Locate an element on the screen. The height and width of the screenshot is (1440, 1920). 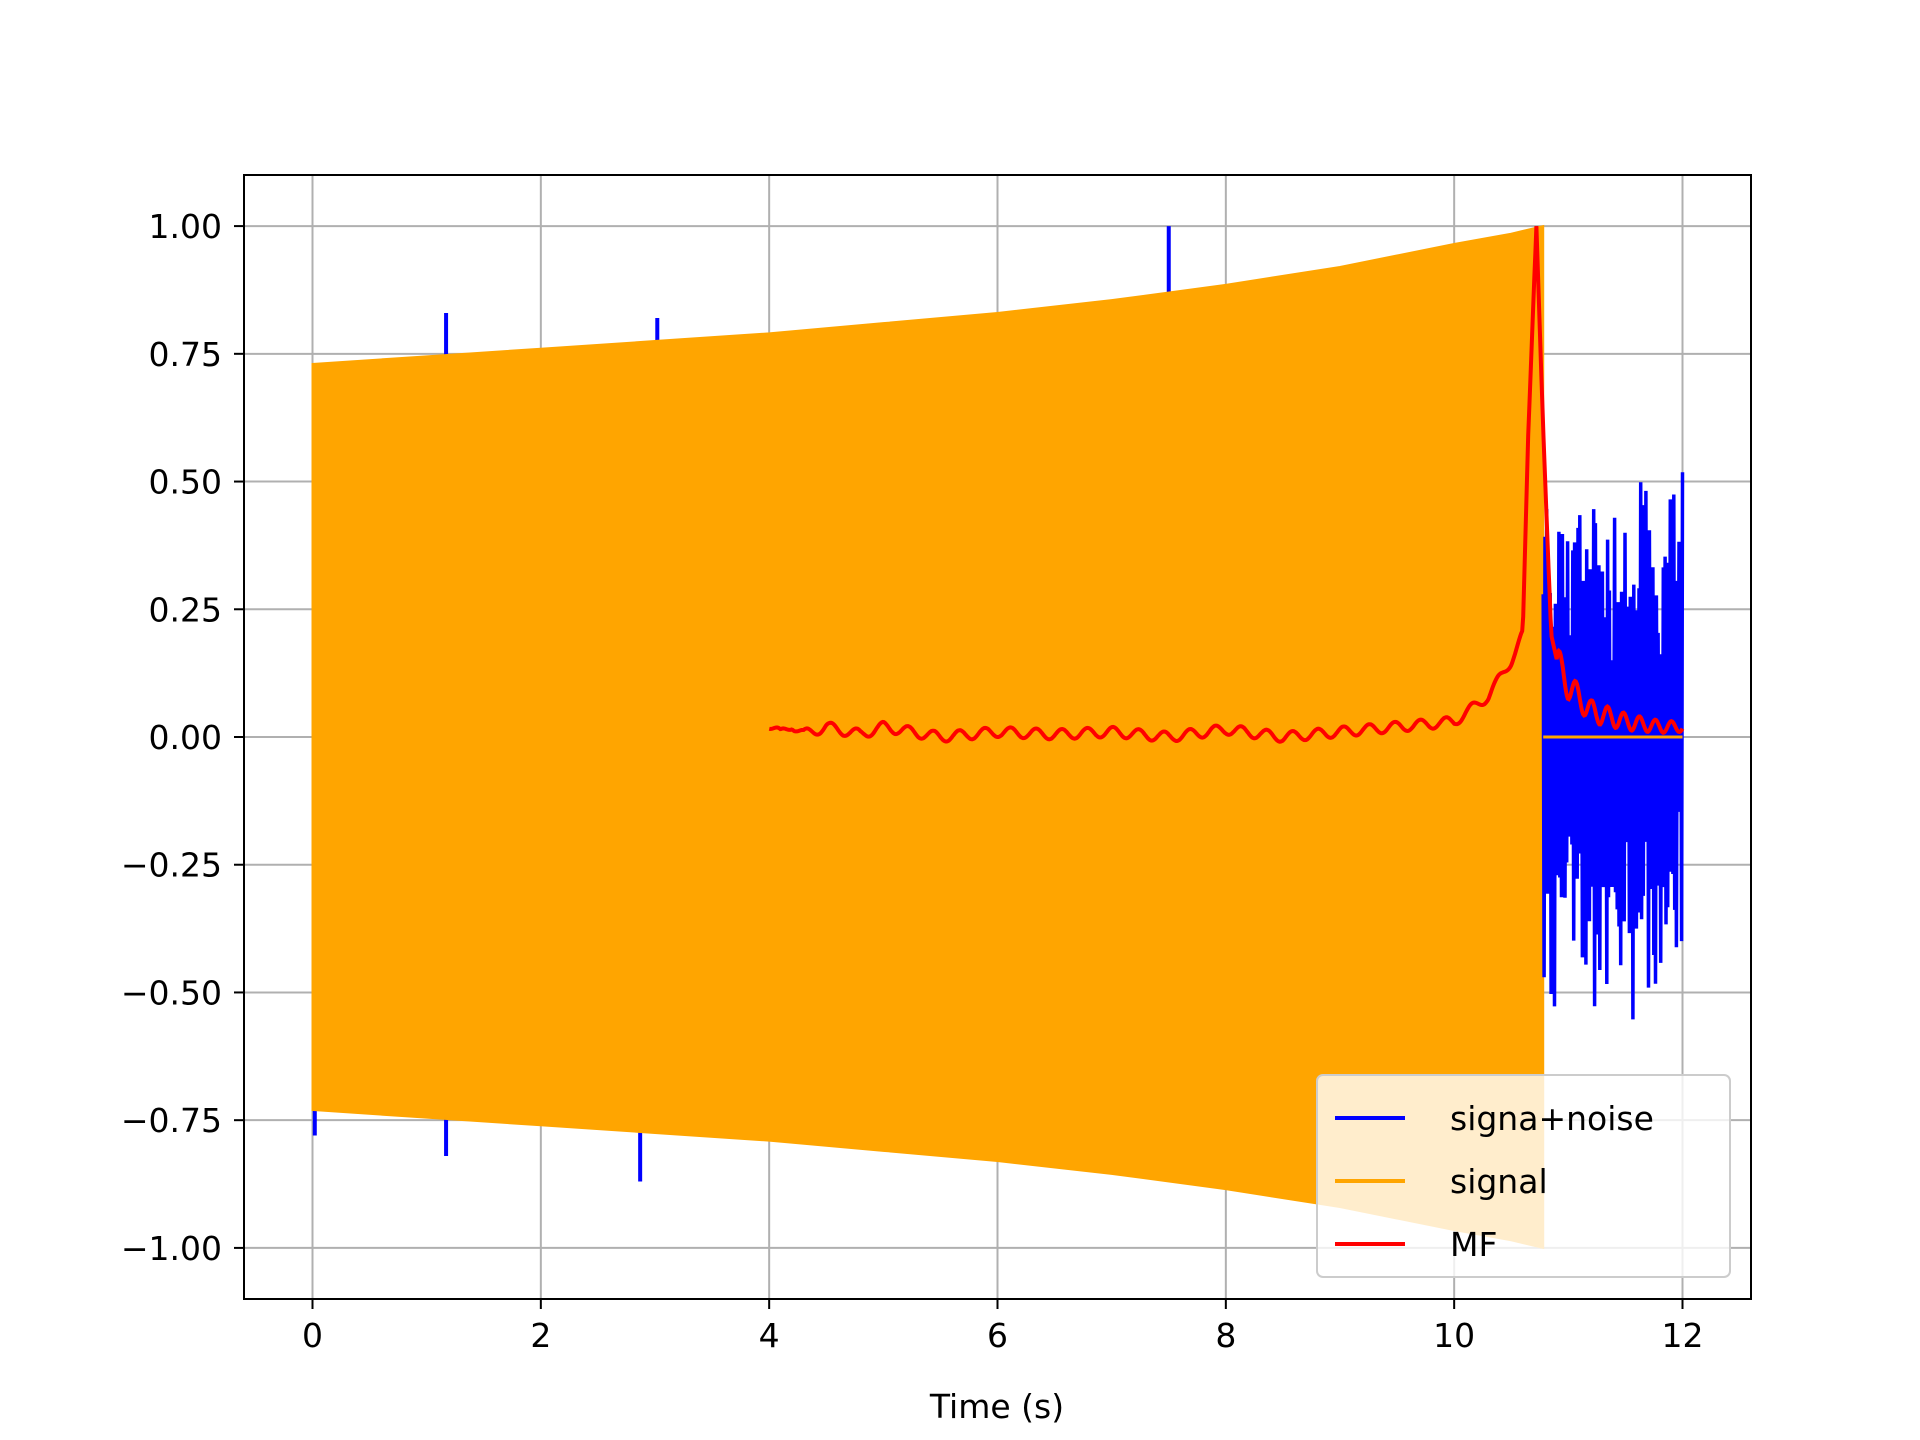
x-axis-label: Time (s) is located at coordinates (996, 1406).